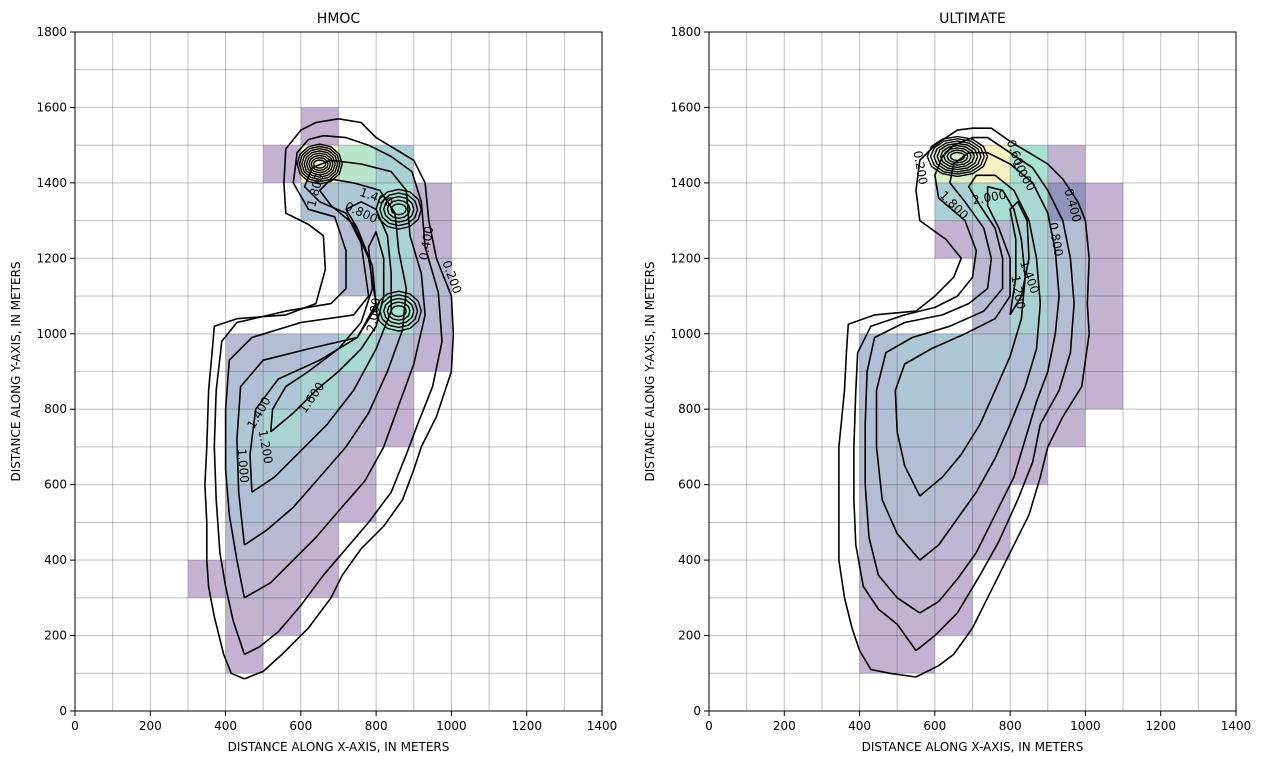  Describe the element at coordinates (1010, 726) in the screenshot. I see `x-tick-label: 800` at that location.